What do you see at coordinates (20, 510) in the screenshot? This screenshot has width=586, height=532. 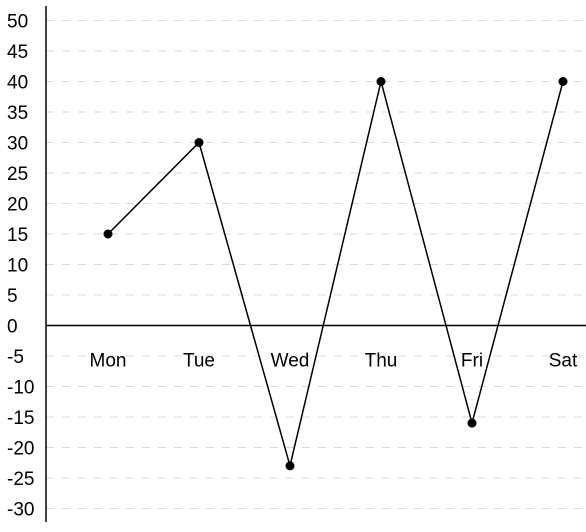 I see `y-tick-label: -30` at bounding box center [20, 510].